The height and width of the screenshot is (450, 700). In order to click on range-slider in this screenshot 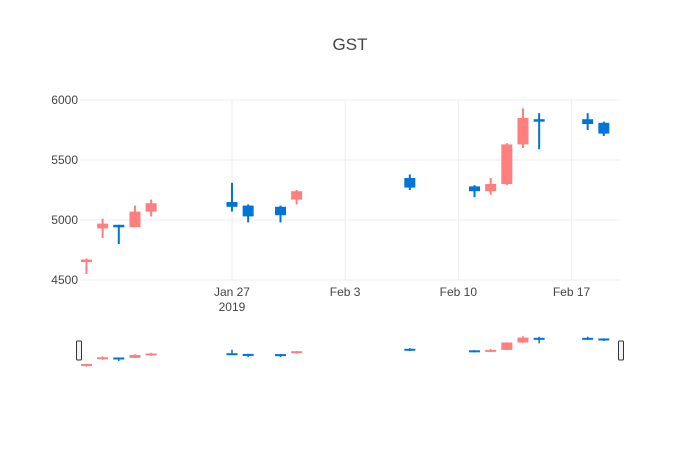, I will do `click(350, 351)`.